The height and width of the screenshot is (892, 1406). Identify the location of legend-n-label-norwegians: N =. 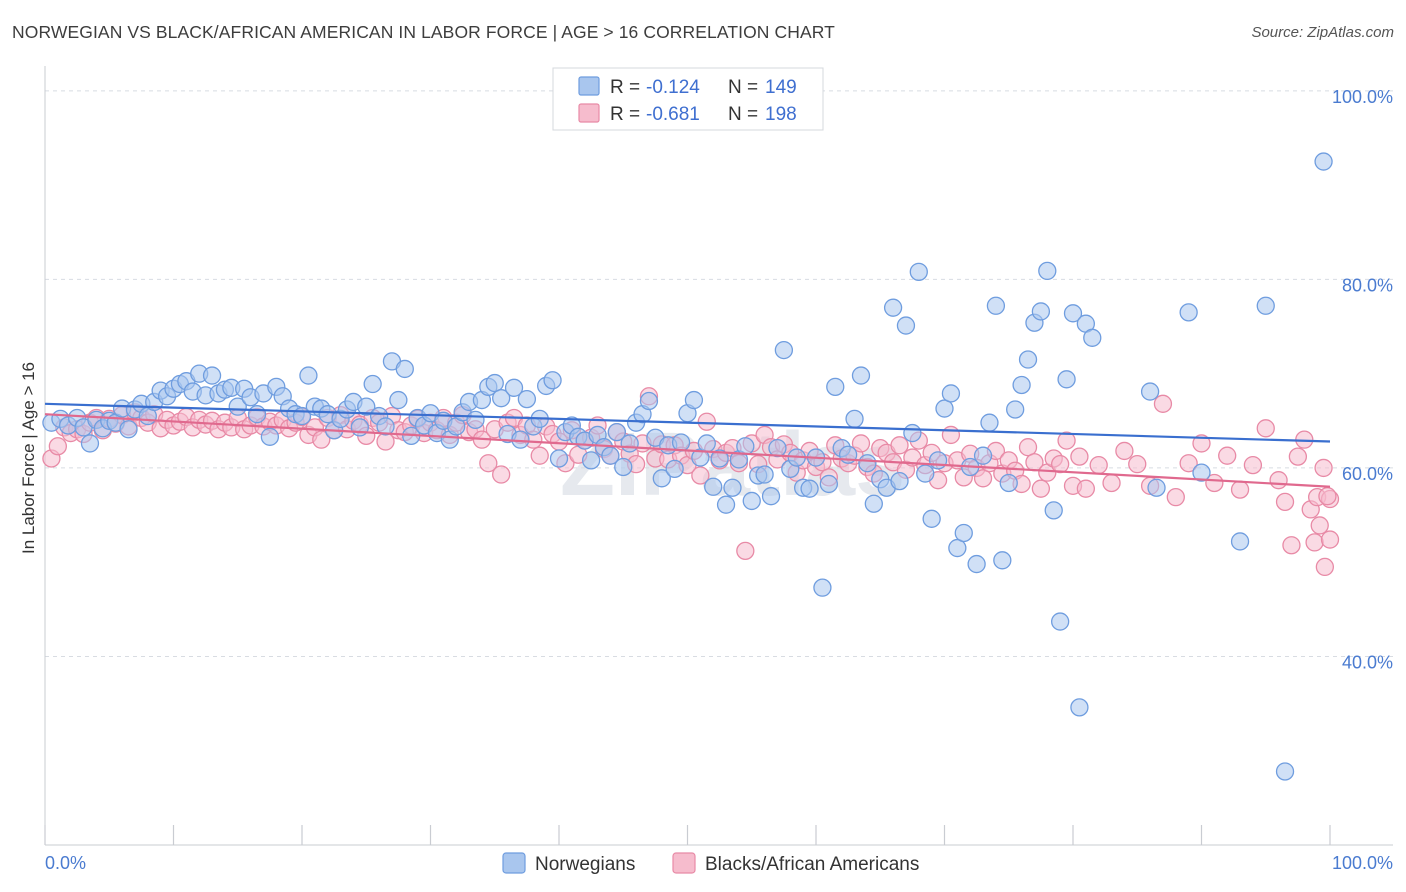
(743, 87).